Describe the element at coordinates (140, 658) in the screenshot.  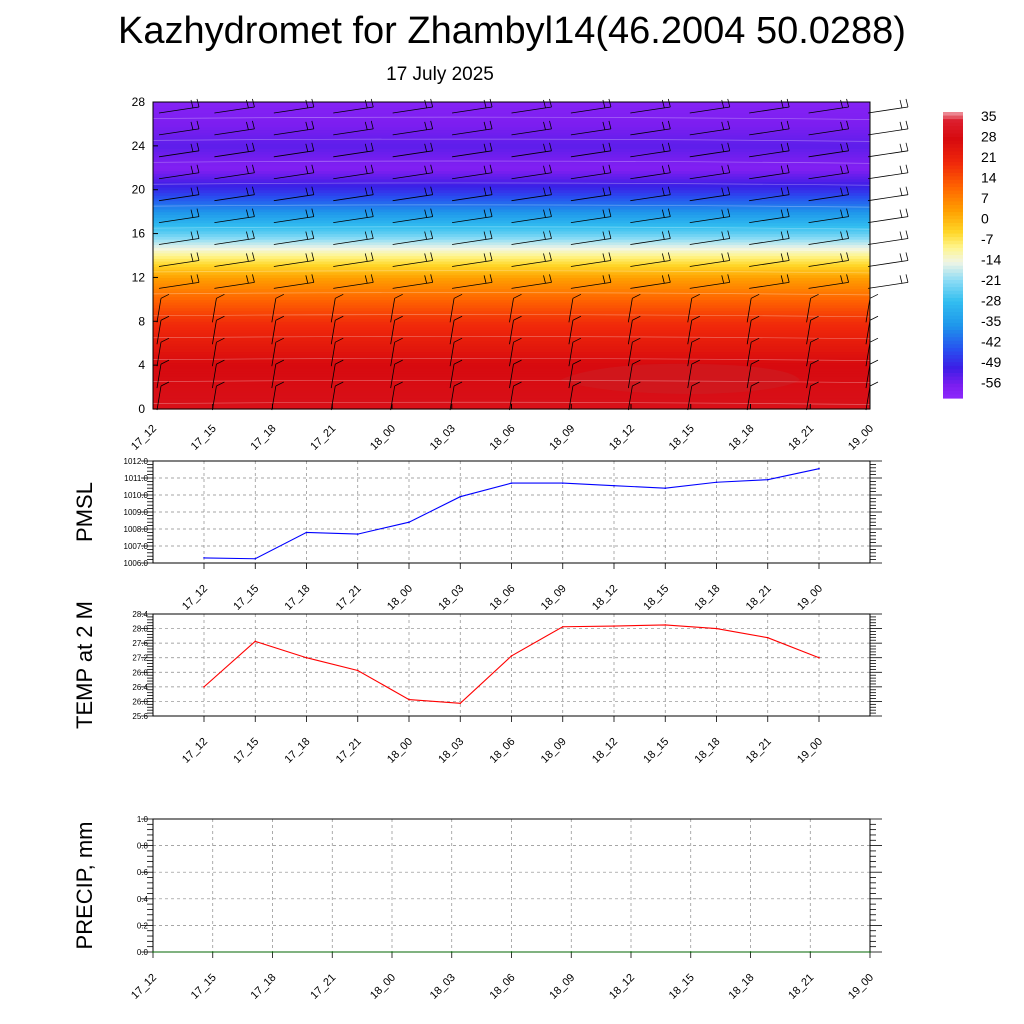
I see `y-tick-label: 27.2` at that location.